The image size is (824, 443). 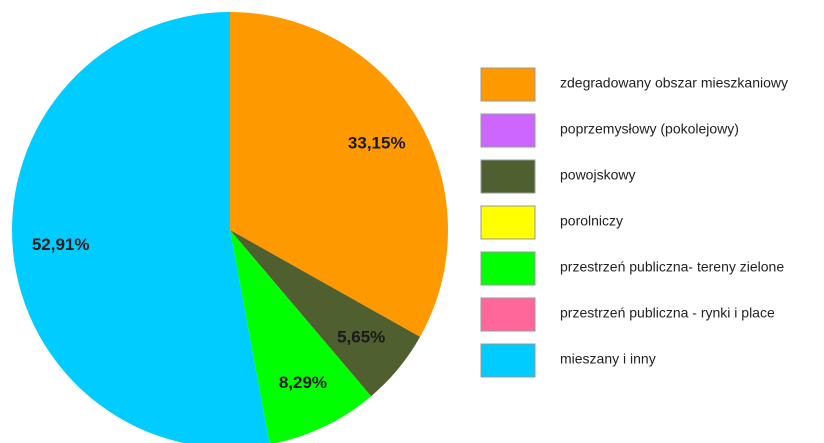 What do you see at coordinates (597, 175) in the screenshot?
I see `legend-label: powojskowy` at bounding box center [597, 175].